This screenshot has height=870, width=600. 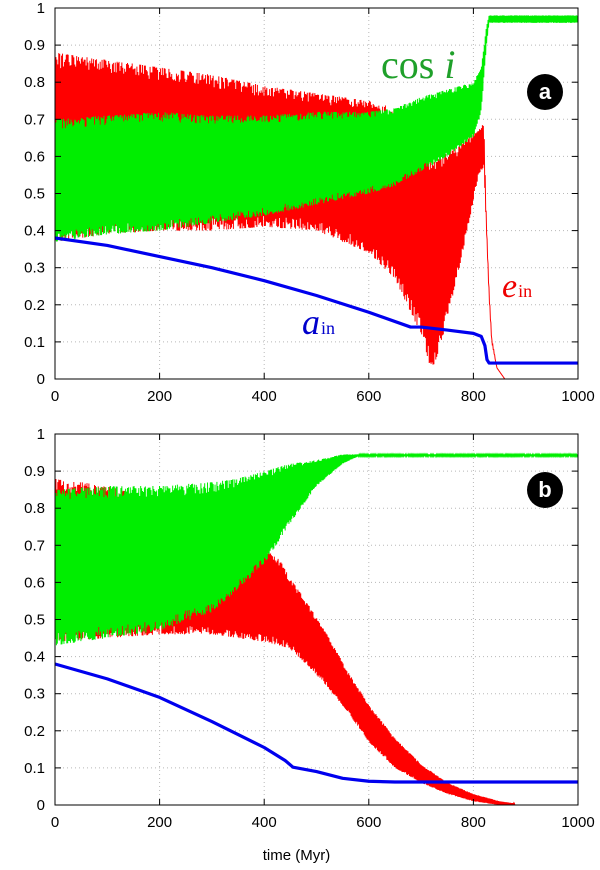 What do you see at coordinates (509, 286) in the screenshot?
I see `e-in-main: e` at bounding box center [509, 286].